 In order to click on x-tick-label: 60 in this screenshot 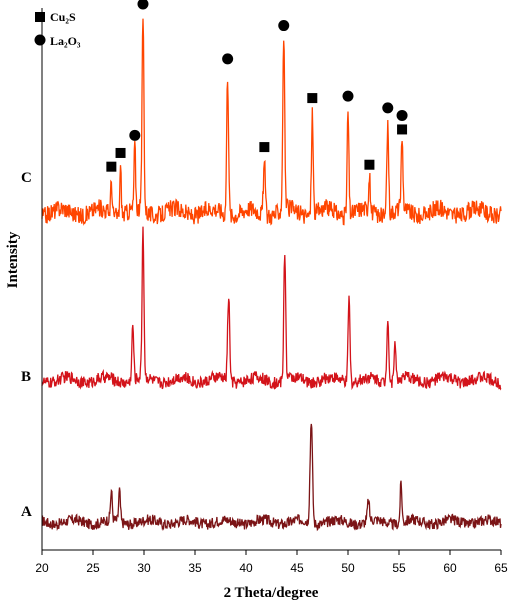, I will do `click(450, 568)`.